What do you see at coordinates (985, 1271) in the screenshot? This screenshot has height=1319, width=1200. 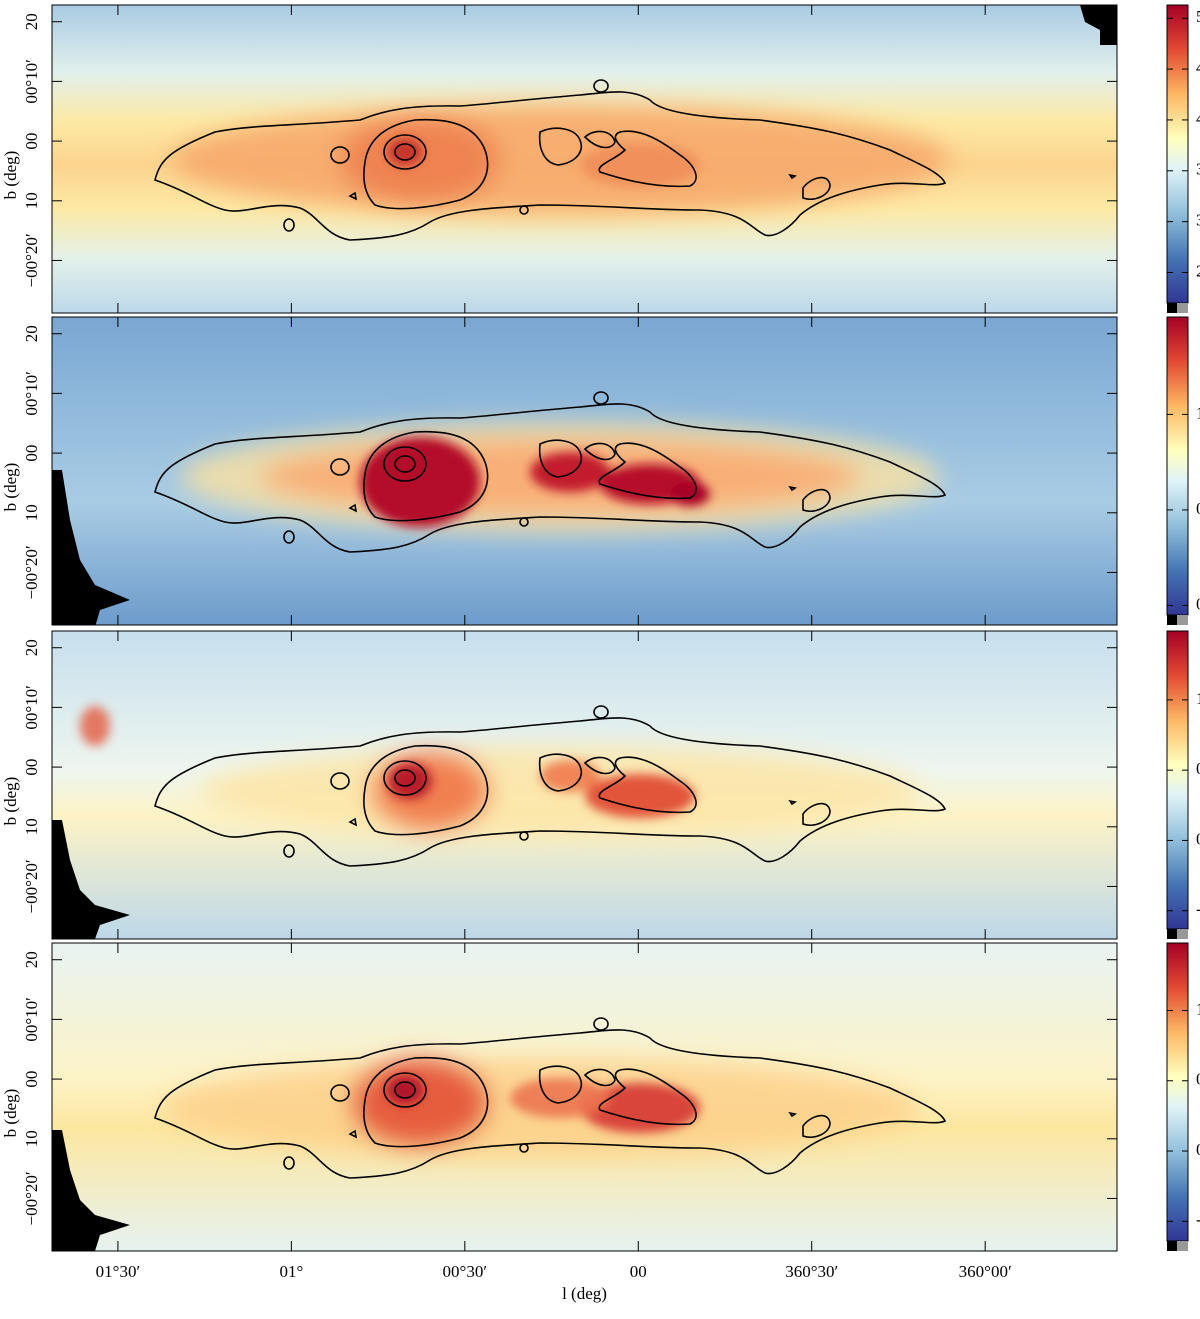 I see `x-tick-label: 360°00′` at bounding box center [985, 1271].